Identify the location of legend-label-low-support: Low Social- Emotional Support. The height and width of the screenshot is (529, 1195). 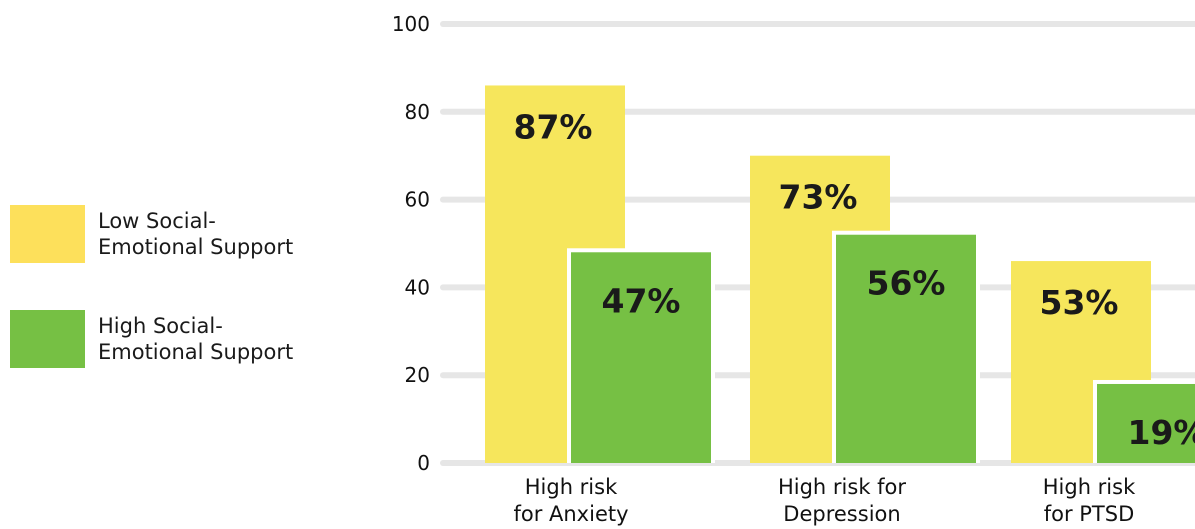
(196, 234).